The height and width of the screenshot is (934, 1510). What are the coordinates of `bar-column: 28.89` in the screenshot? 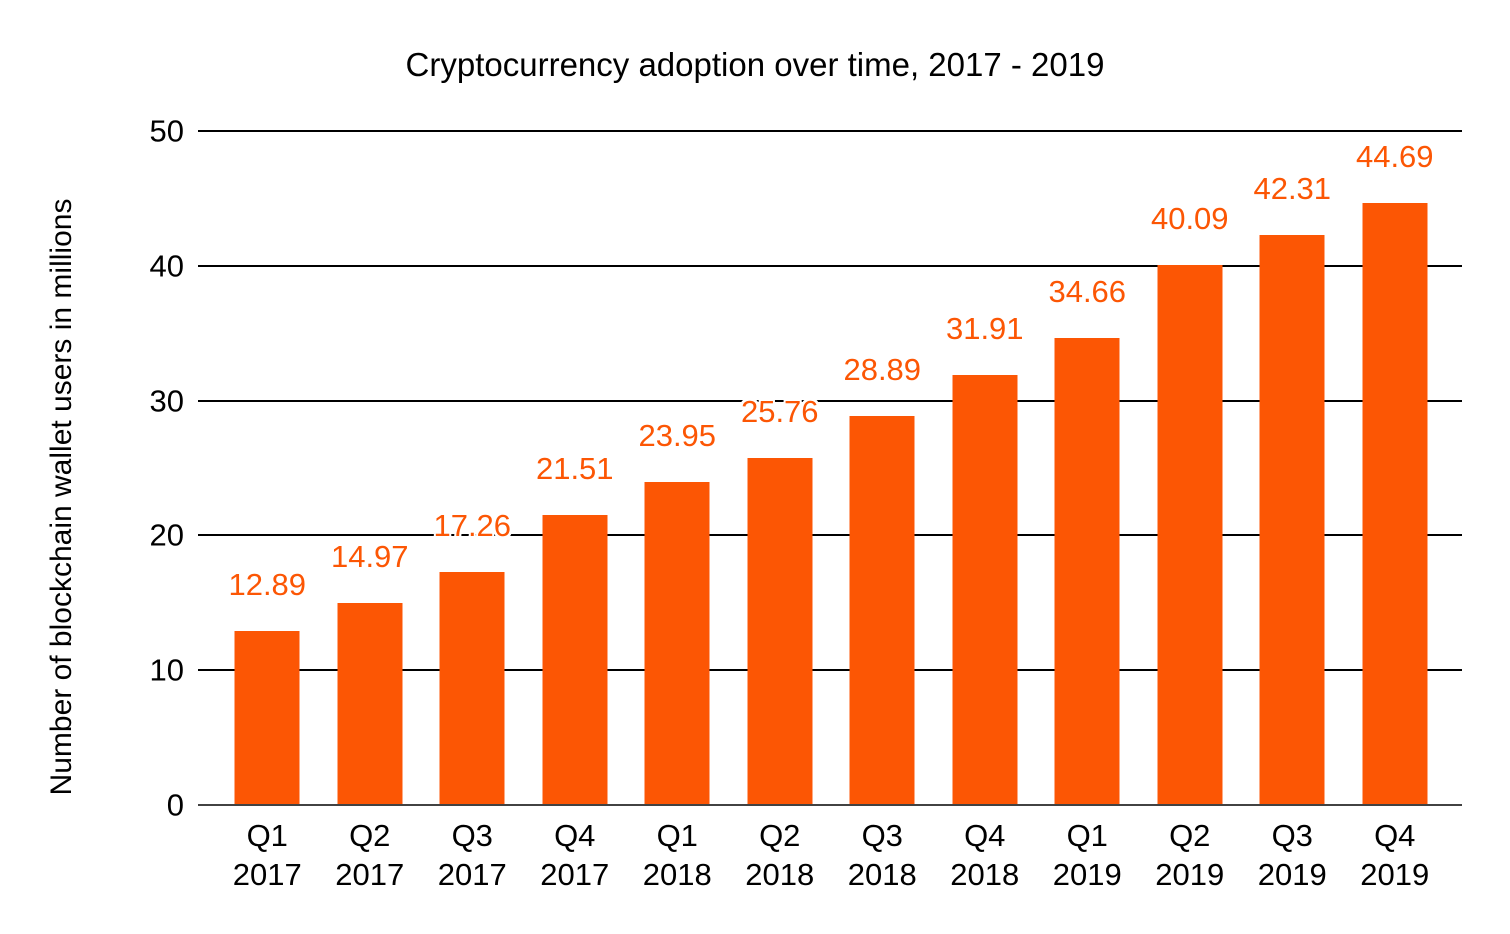 It's located at (882, 468).